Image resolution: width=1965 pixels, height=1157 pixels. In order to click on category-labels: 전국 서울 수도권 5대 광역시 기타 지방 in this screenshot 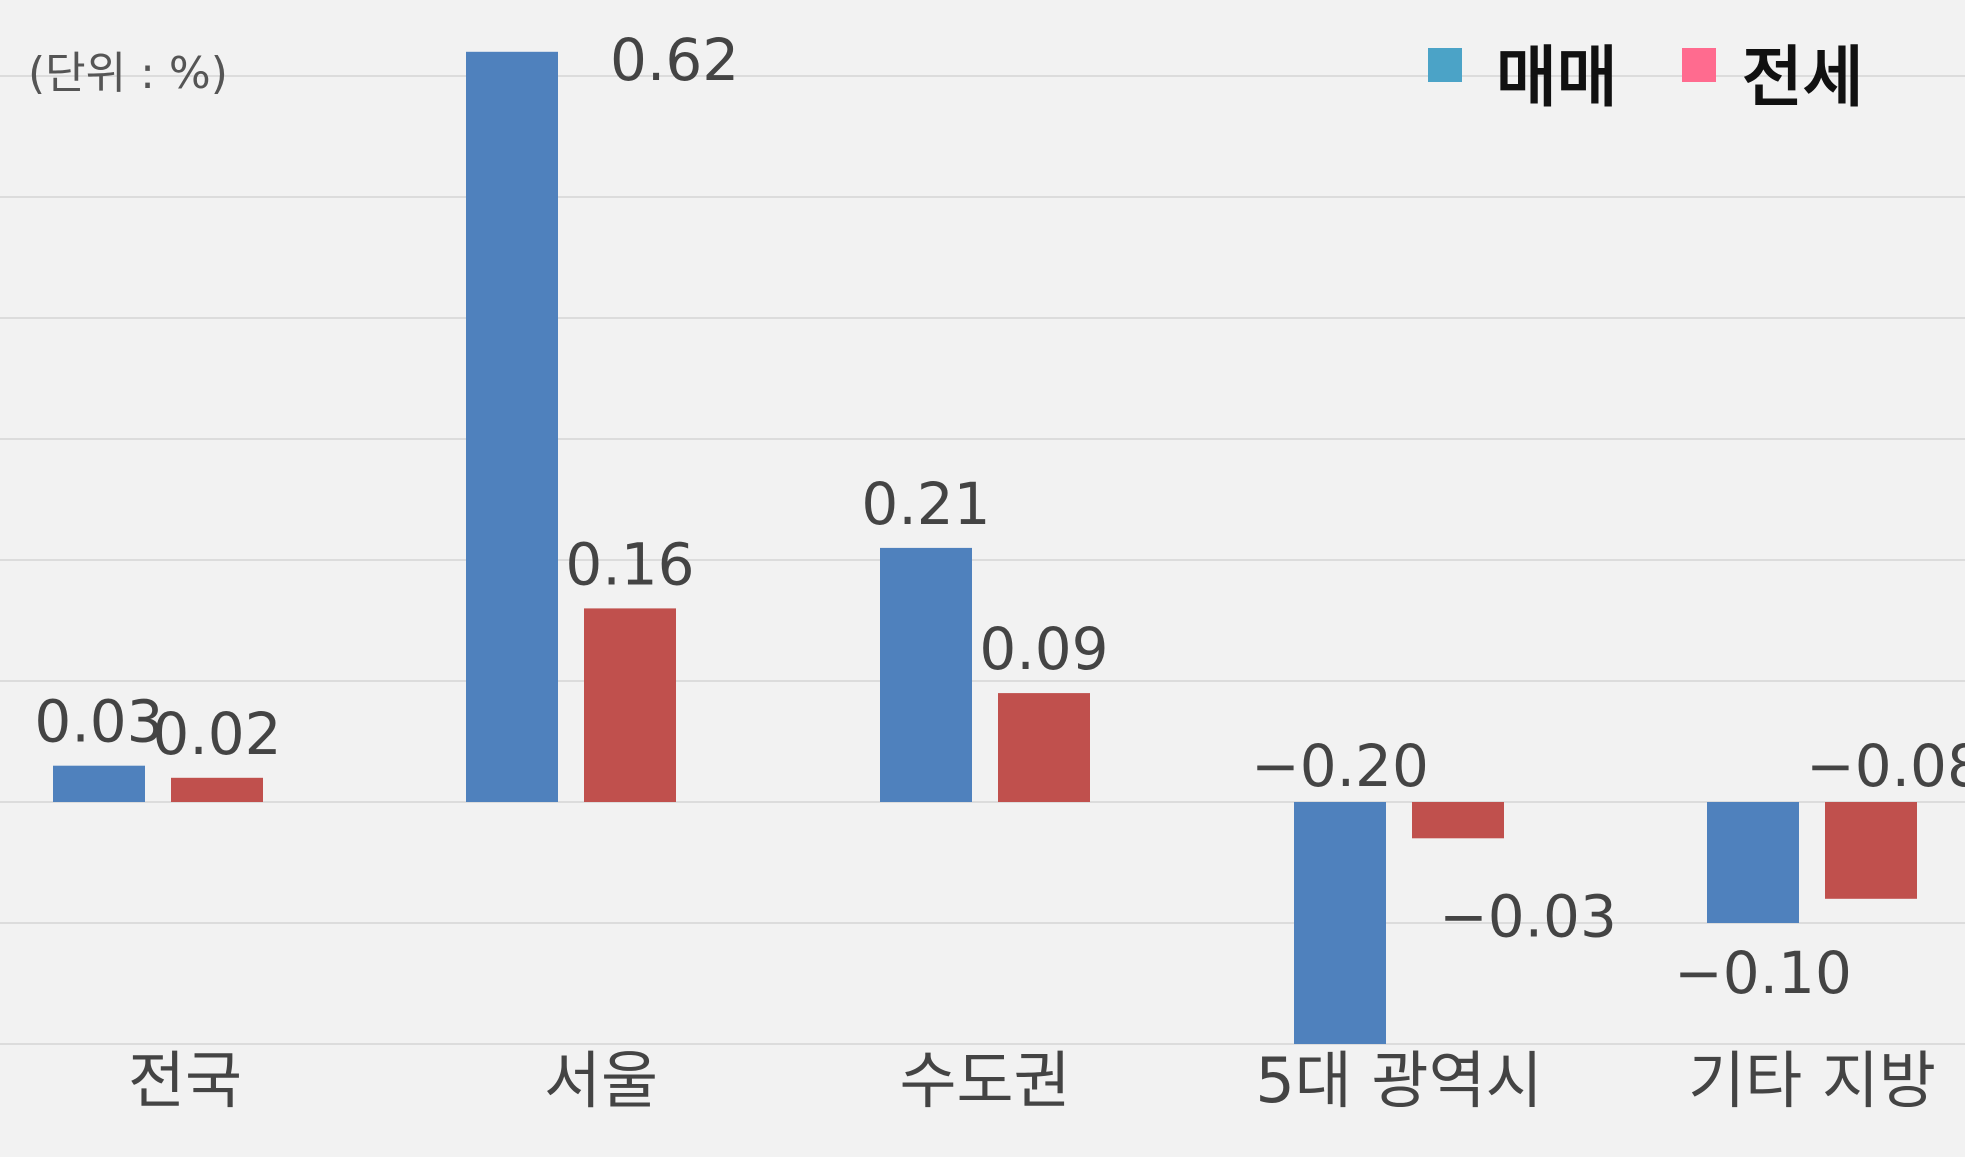, I will do `click(1032, 1080)`.